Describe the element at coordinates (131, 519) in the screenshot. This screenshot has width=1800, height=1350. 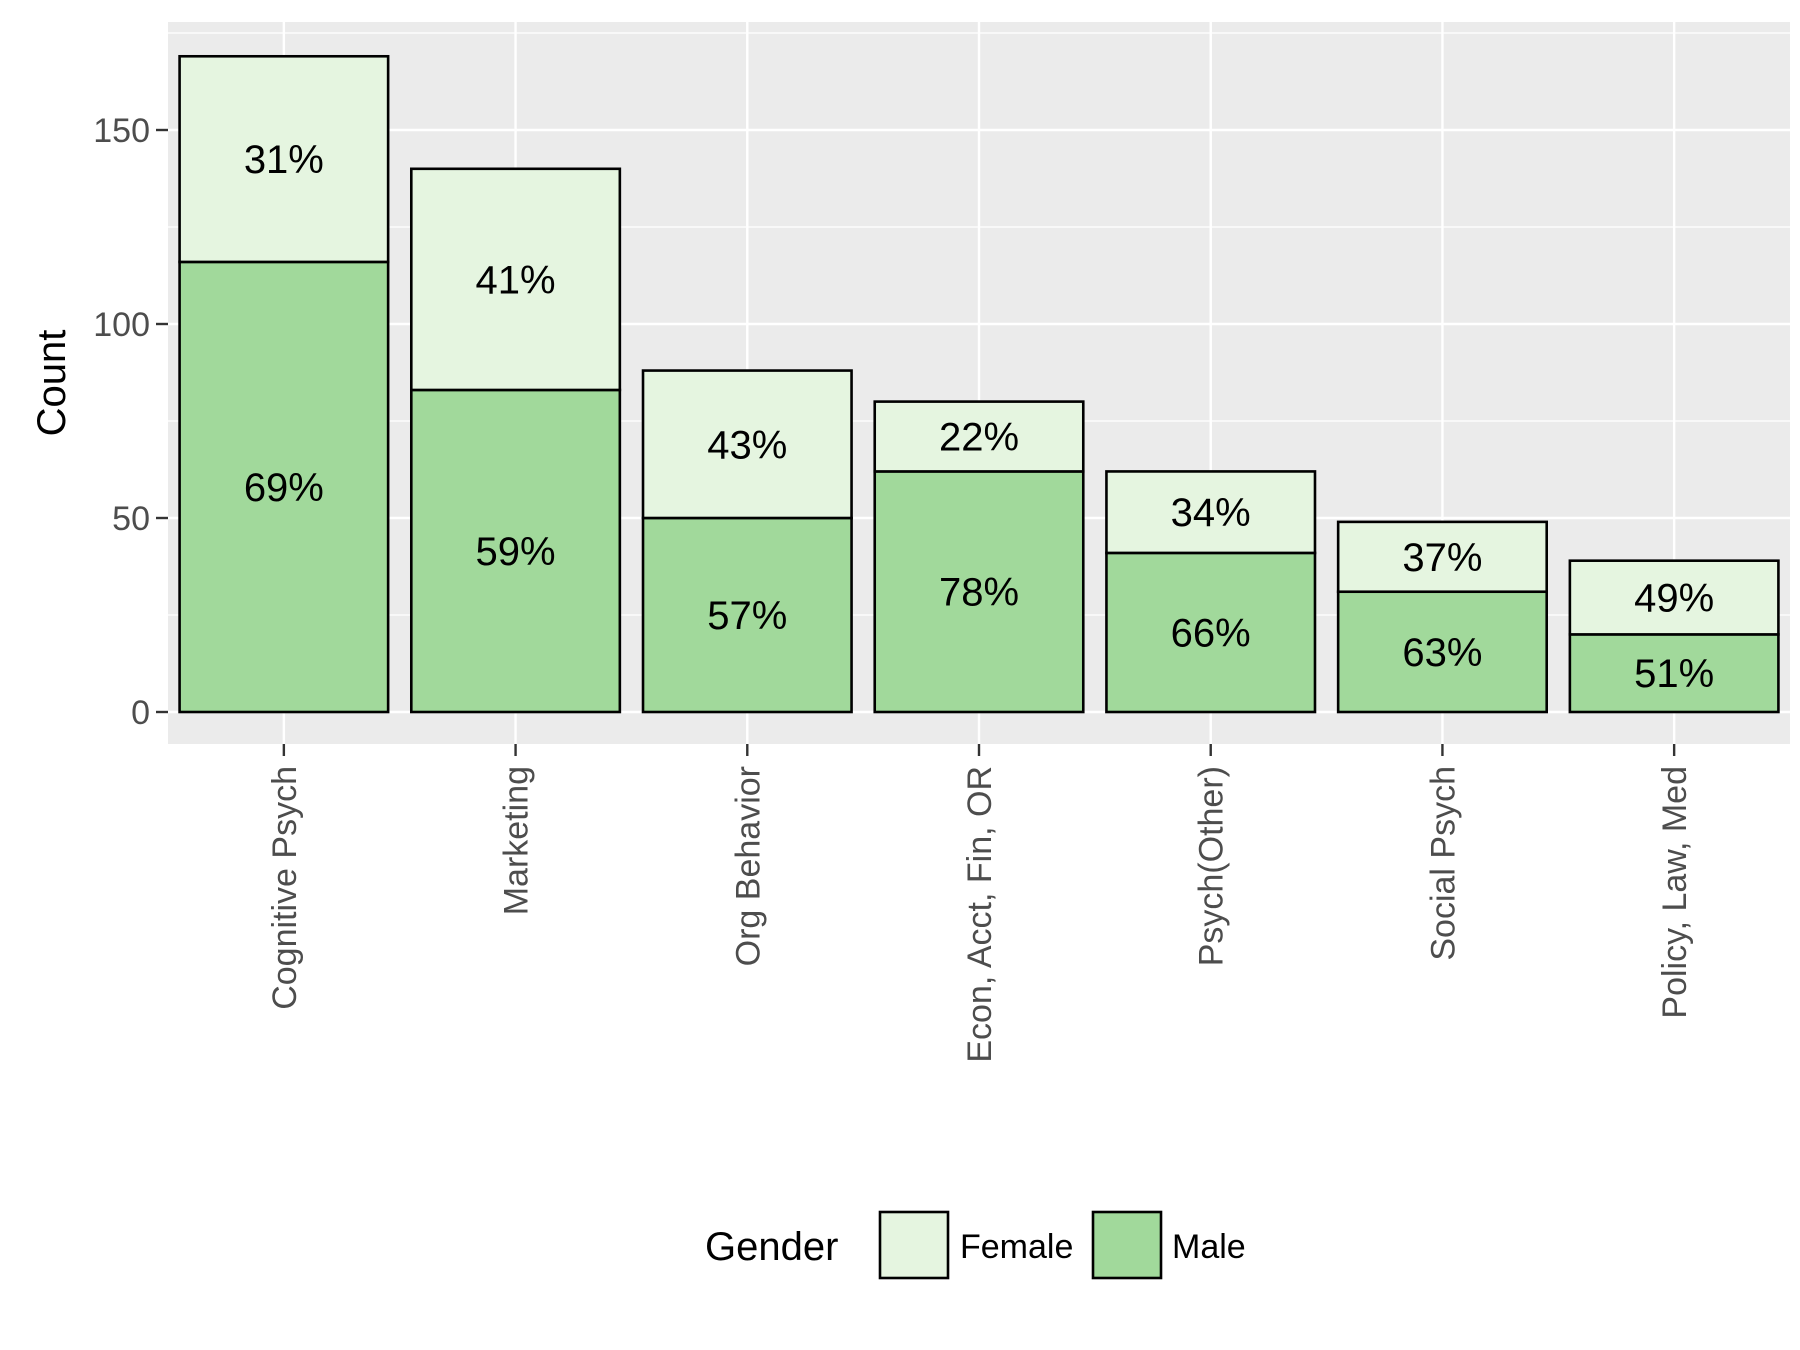
I see `y-tick-label: 50` at that location.